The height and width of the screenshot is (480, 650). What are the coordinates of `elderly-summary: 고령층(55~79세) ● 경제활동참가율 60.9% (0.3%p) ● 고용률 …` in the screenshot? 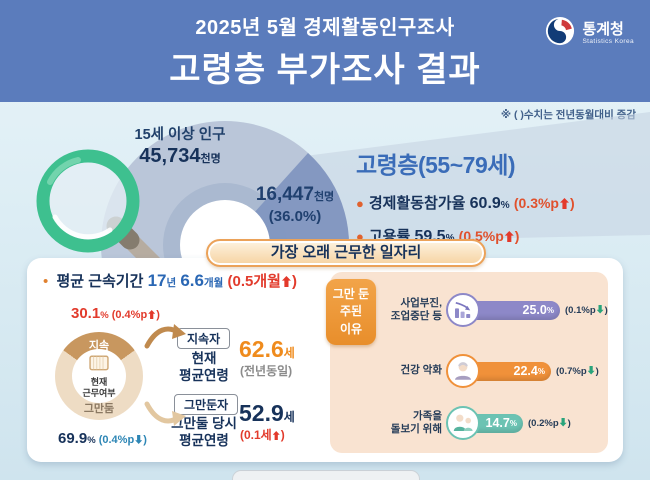 It's located at (465, 196).